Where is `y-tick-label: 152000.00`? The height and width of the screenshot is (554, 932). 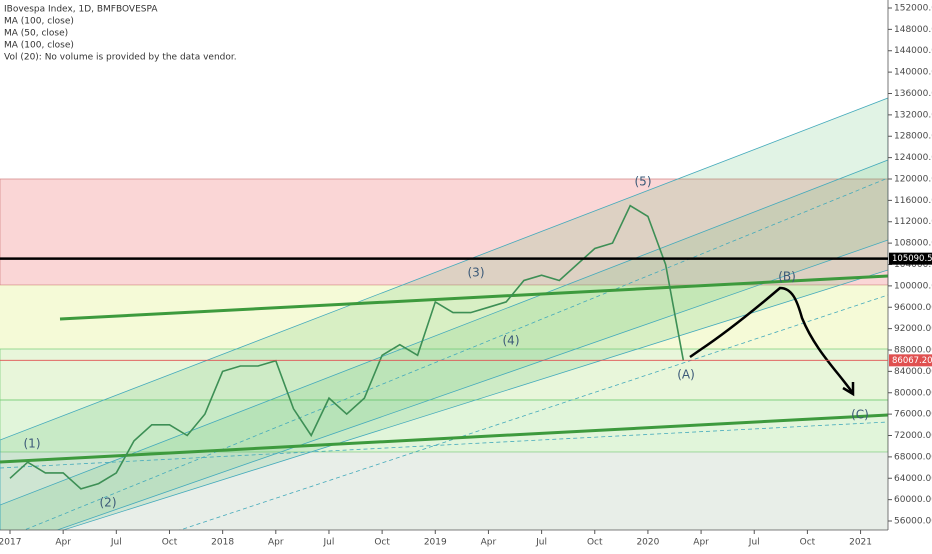 y-tick-label: 152000.00 is located at coordinates (913, 8).